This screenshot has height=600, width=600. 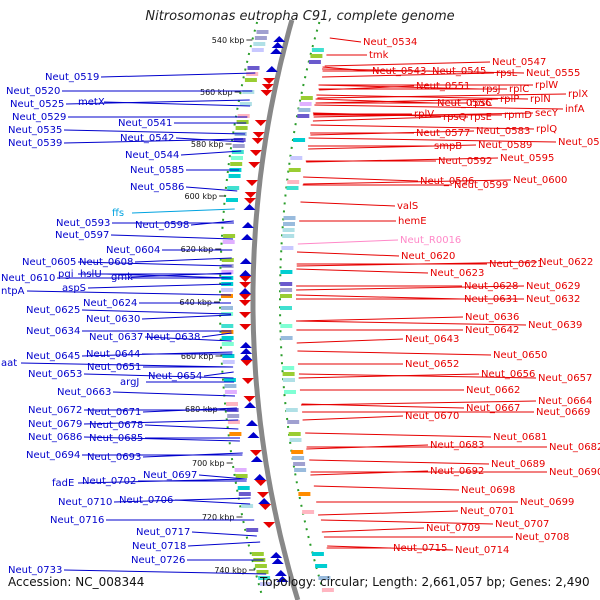 What do you see at coordinates (133, 250) in the screenshot?
I see `left-gene-label: Neut_0604` at bounding box center [133, 250].